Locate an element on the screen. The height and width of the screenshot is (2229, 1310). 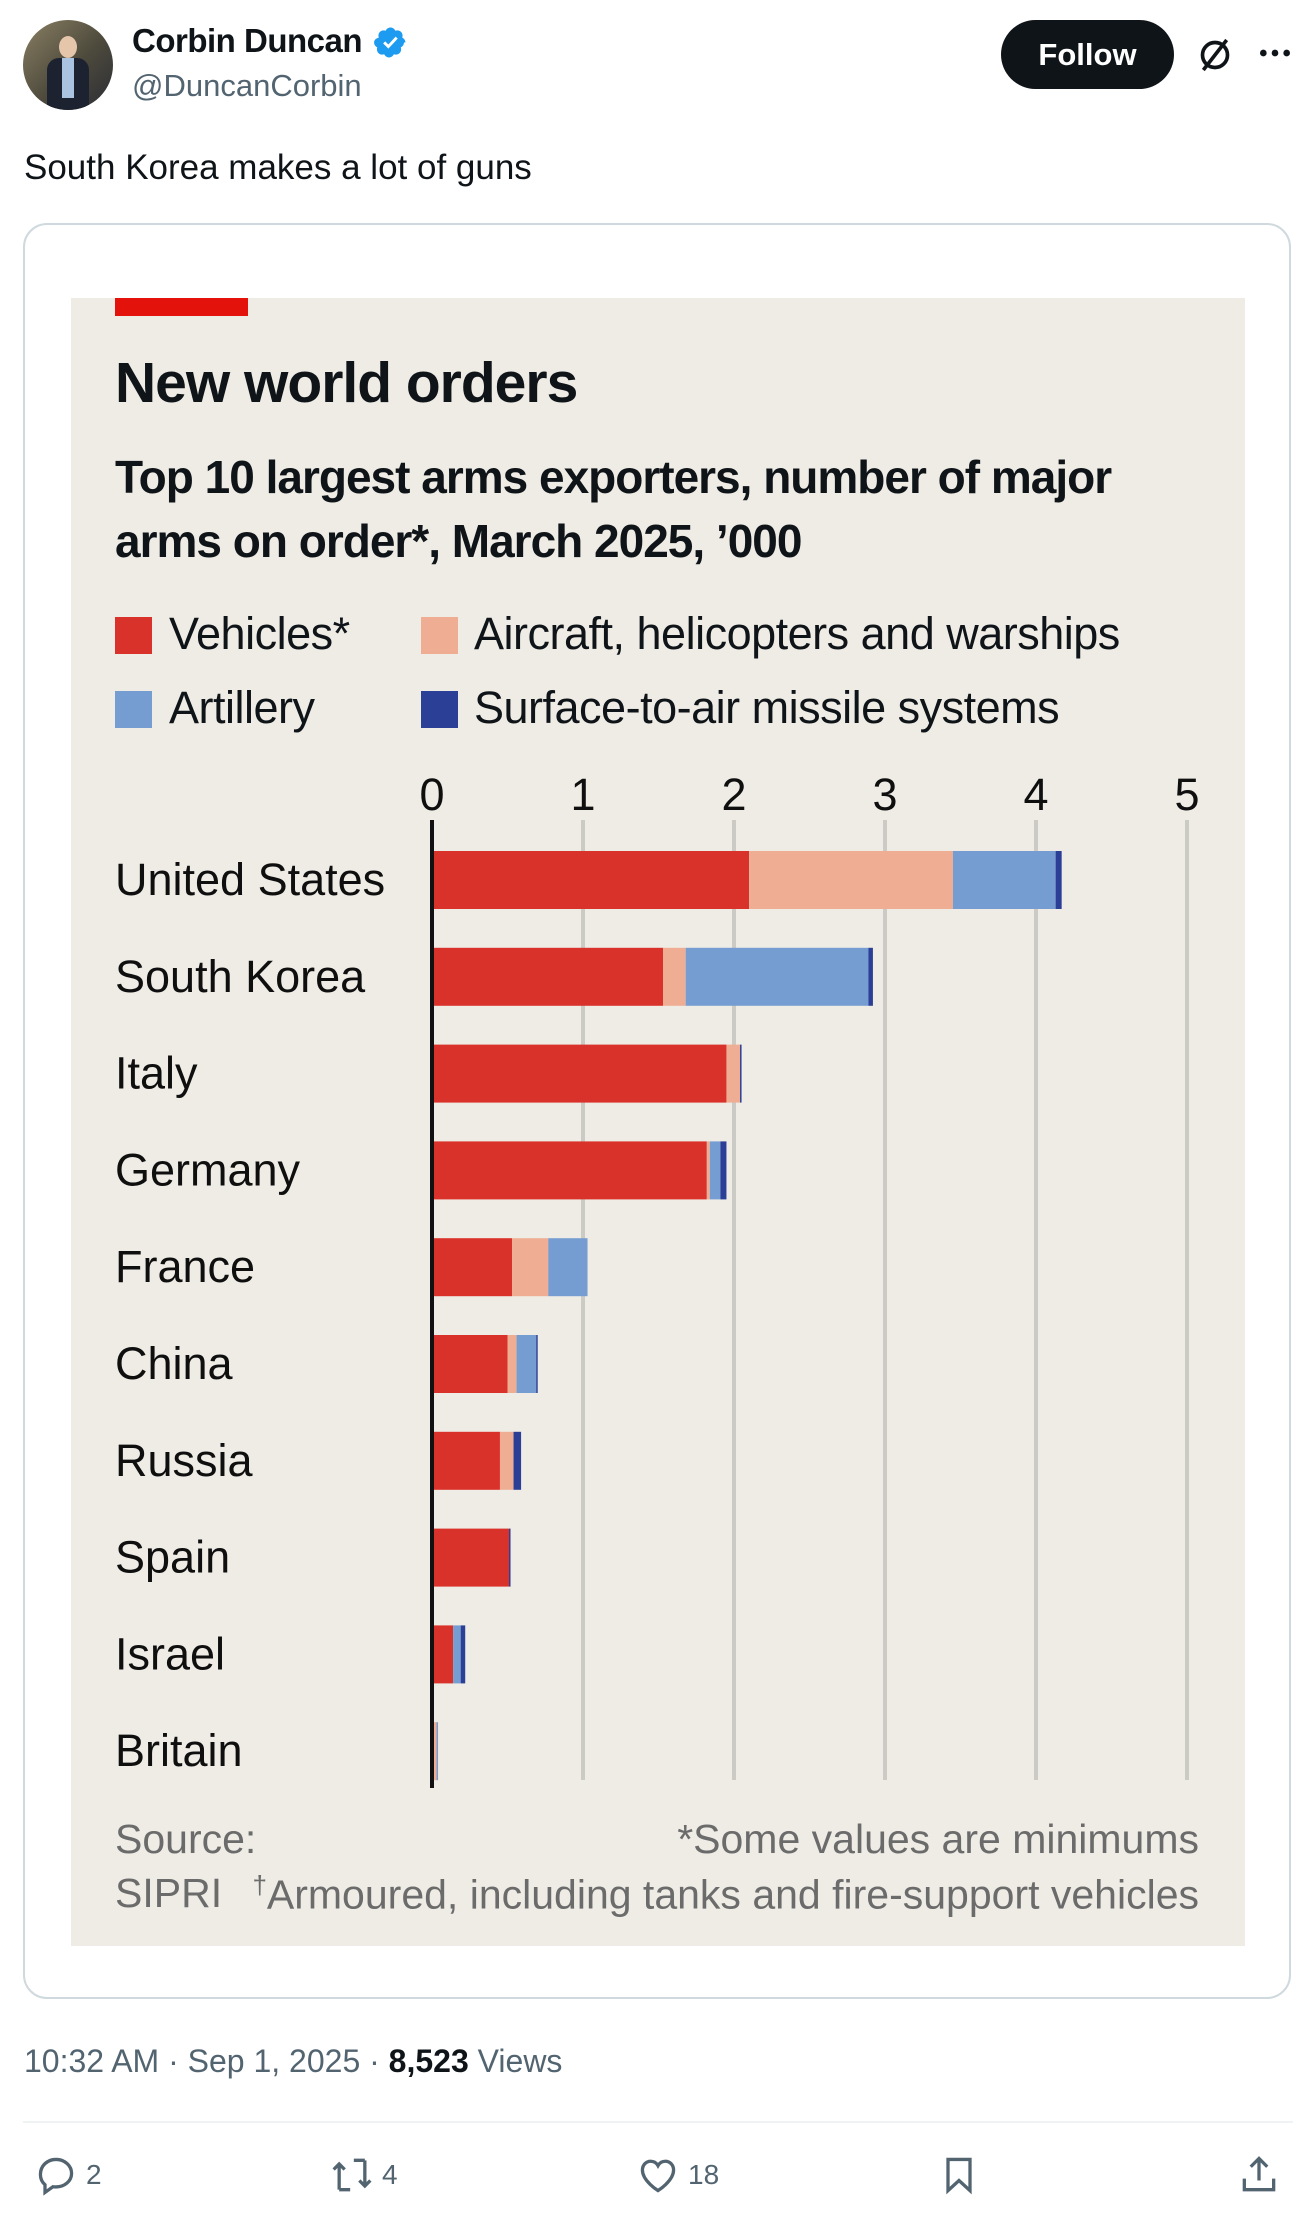
grok-icon is located at coordinates (1215, 55).